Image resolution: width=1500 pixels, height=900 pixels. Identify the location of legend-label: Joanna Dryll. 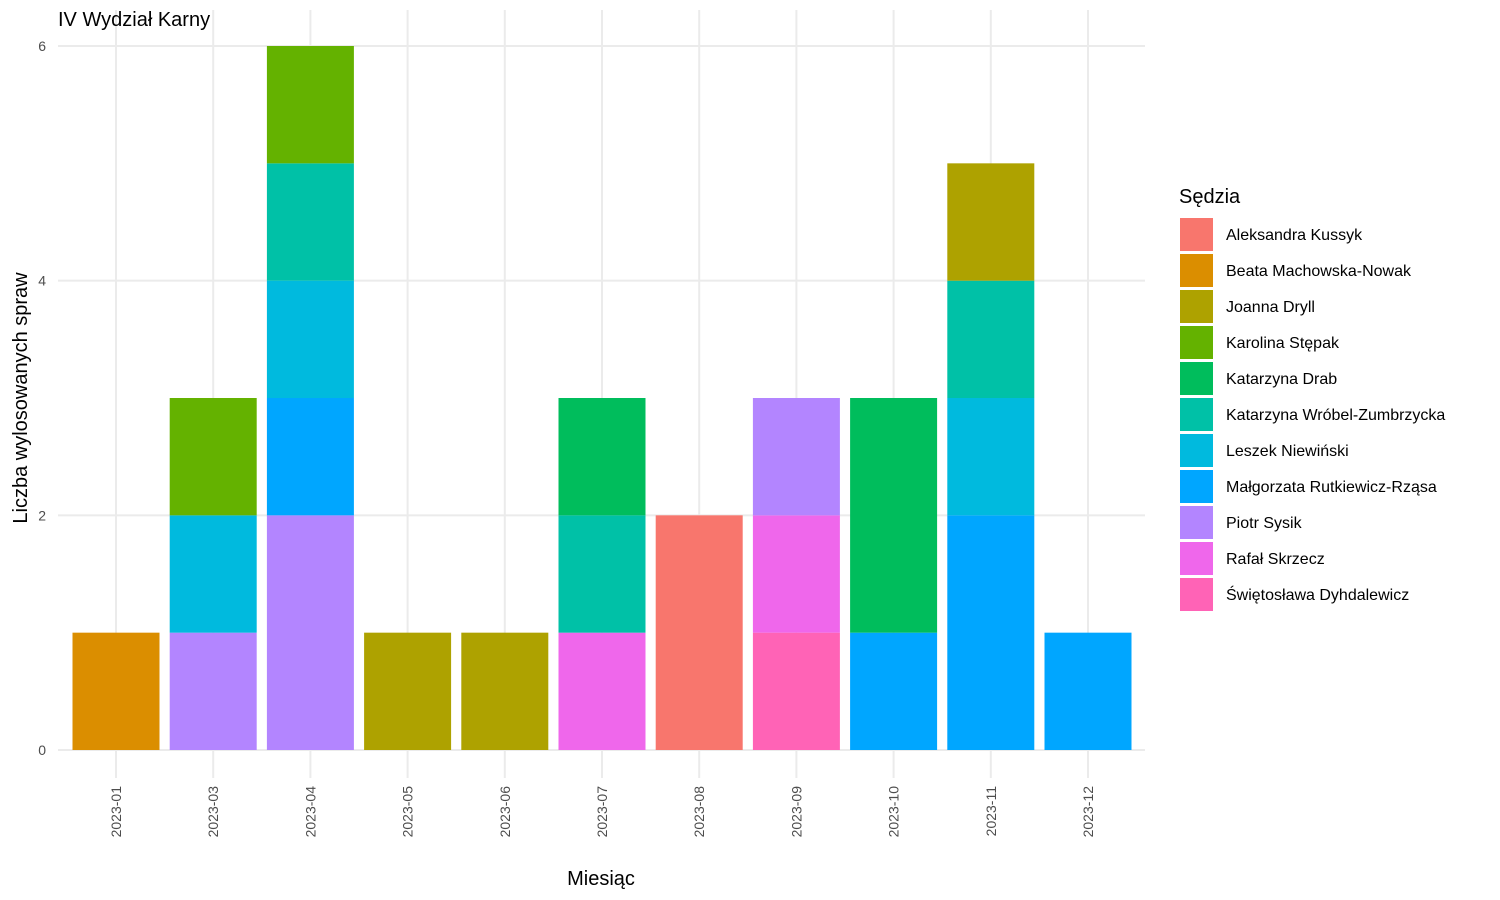
(1270, 307).